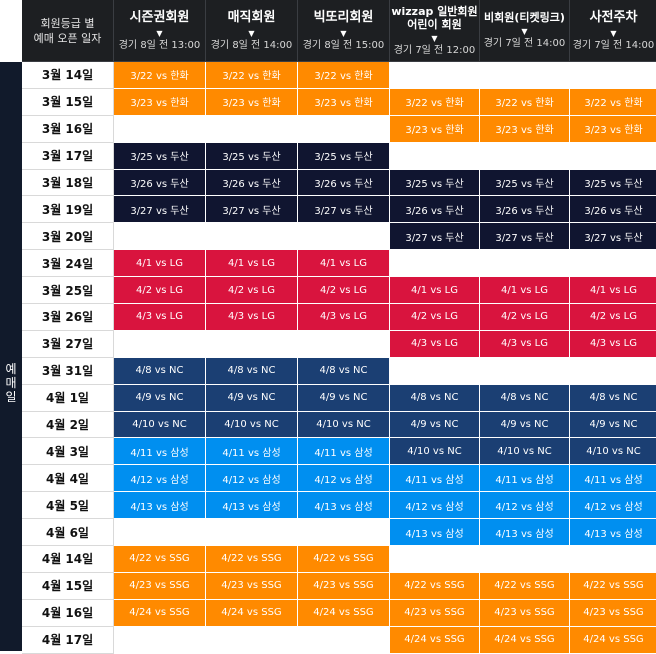 The height and width of the screenshot is (654, 656). I want to click on table-row: 3월 17일 3/25 vs 두산 3/25 vs 두산 3/25 vs 두산, so click(339, 156).